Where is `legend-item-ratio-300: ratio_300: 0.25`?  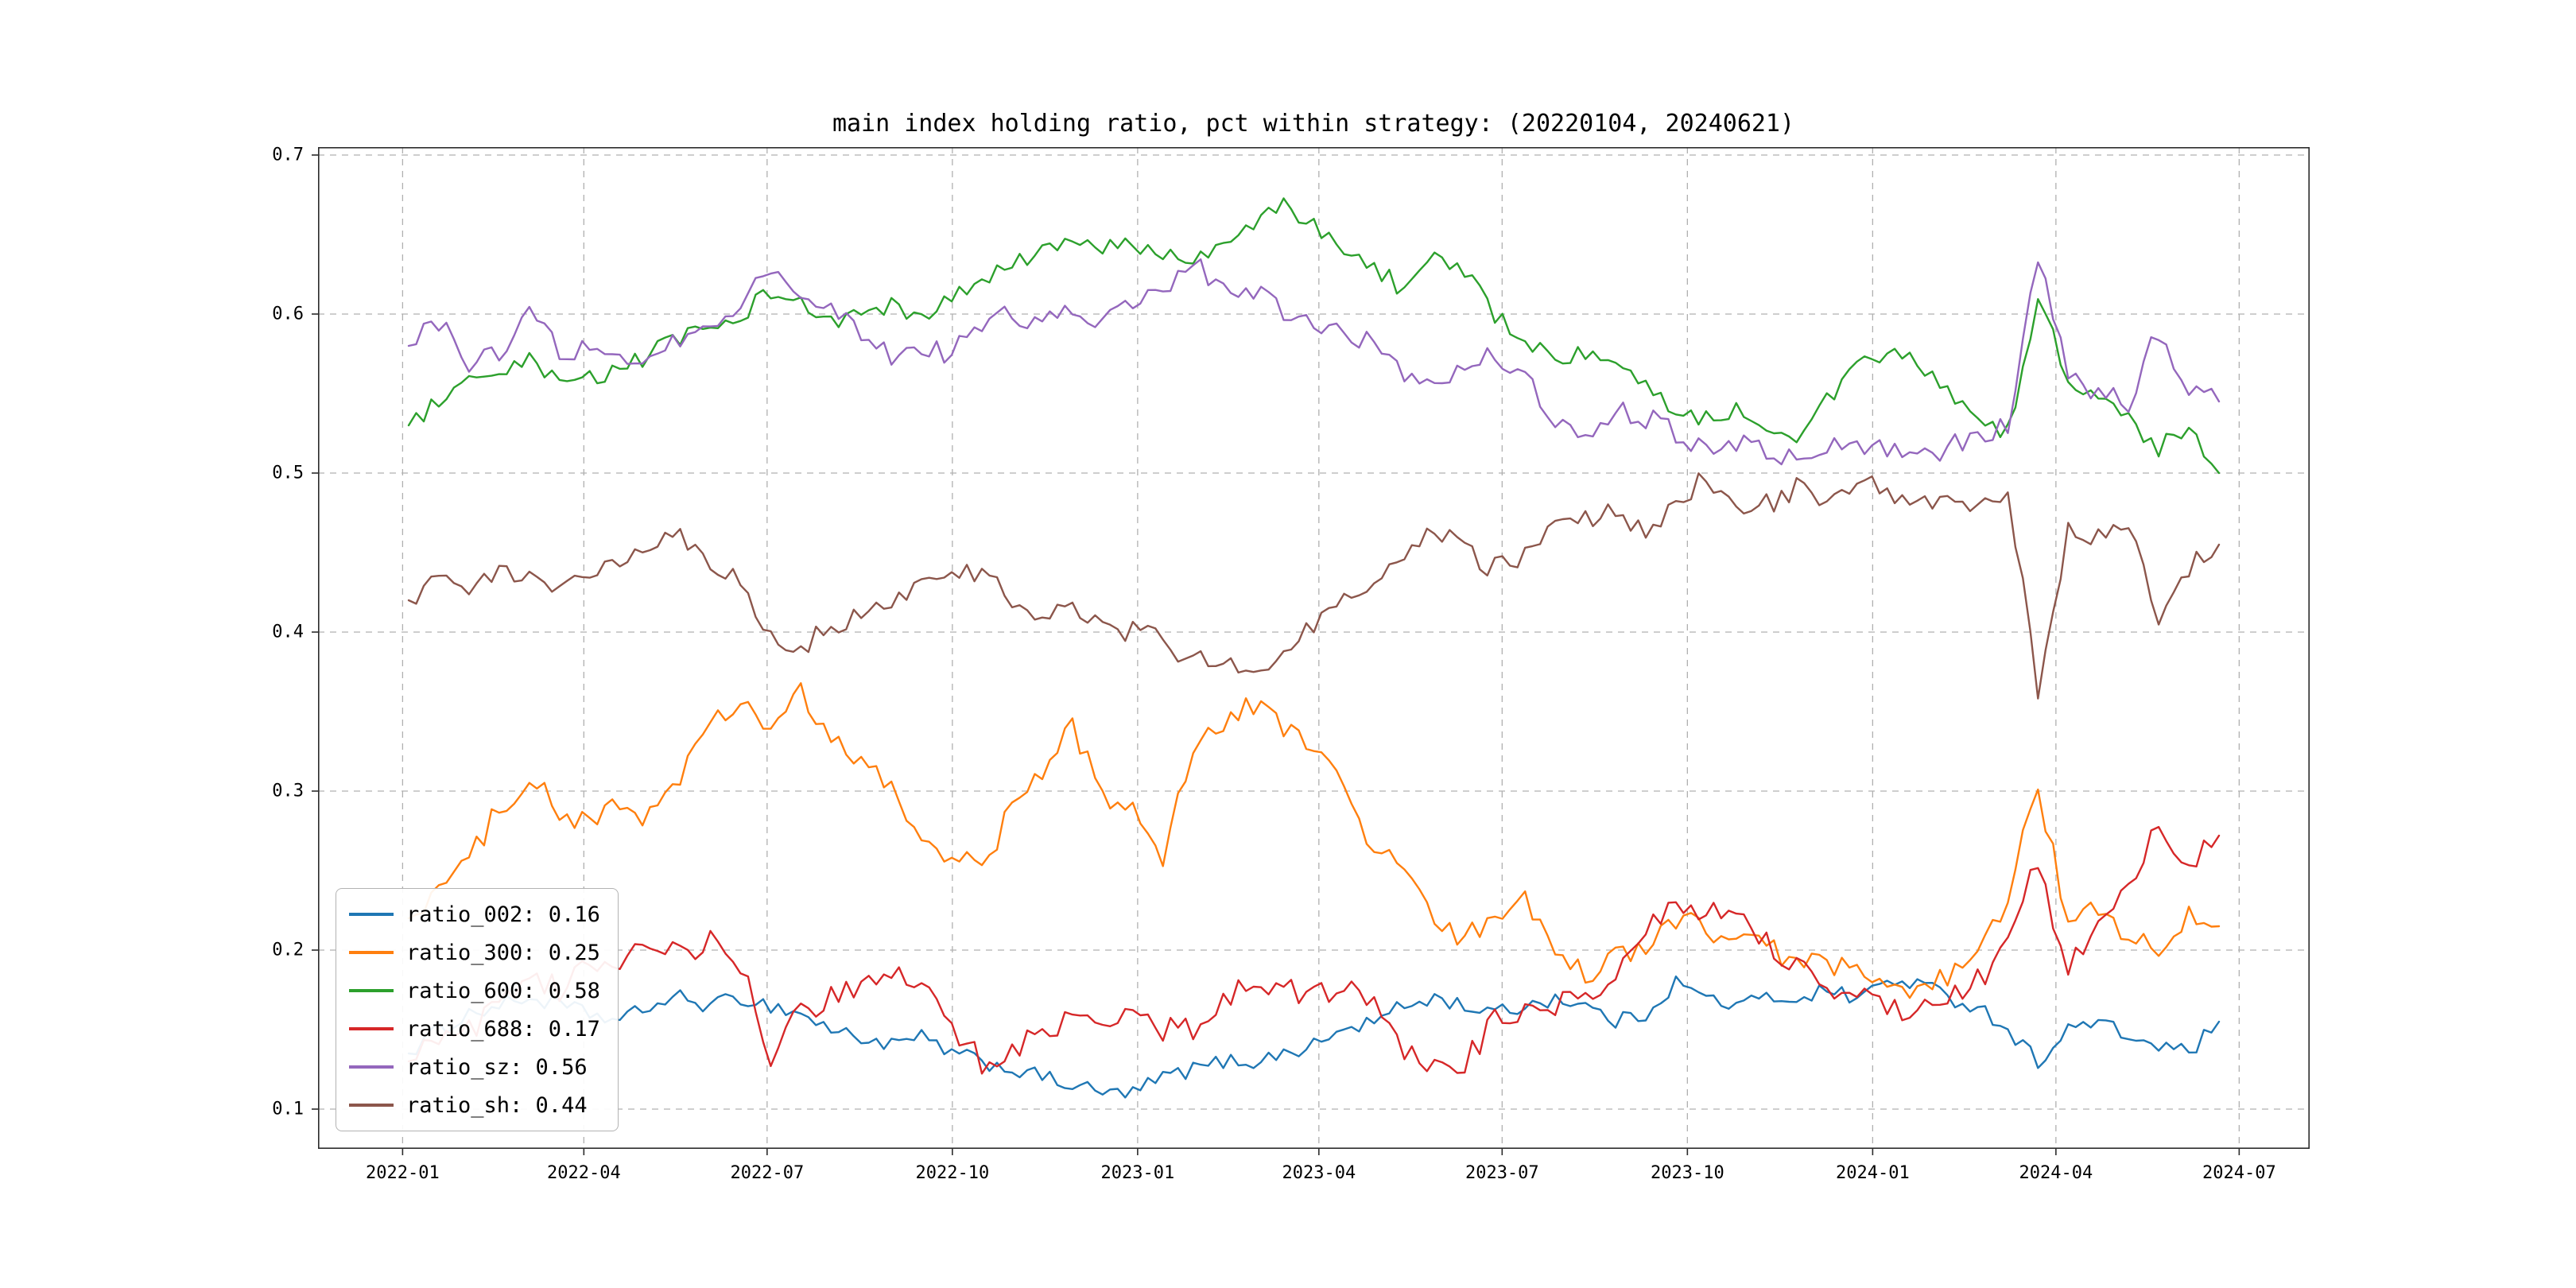 legend-item-ratio-300: ratio_300: 0.25 is located at coordinates (475, 953).